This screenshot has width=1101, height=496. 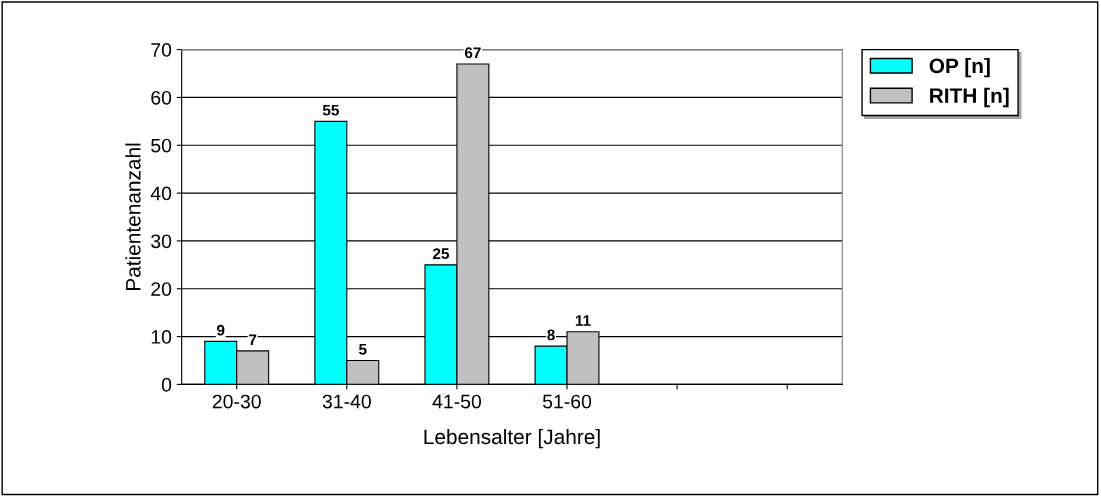 What do you see at coordinates (161, 97) in the screenshot?
I see `y-tick-label: 60` at bounding box center [161, 97].